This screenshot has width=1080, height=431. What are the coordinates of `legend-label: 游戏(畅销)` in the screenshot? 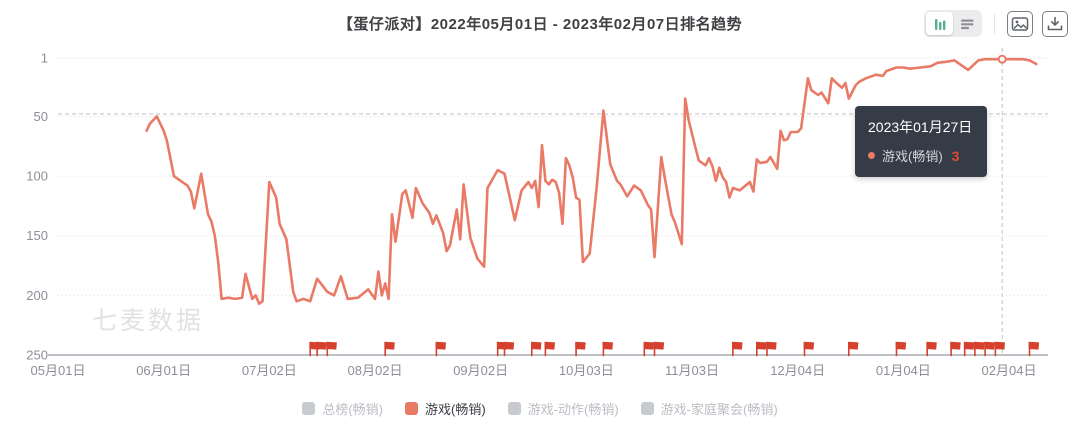 It's located at (455, 409).